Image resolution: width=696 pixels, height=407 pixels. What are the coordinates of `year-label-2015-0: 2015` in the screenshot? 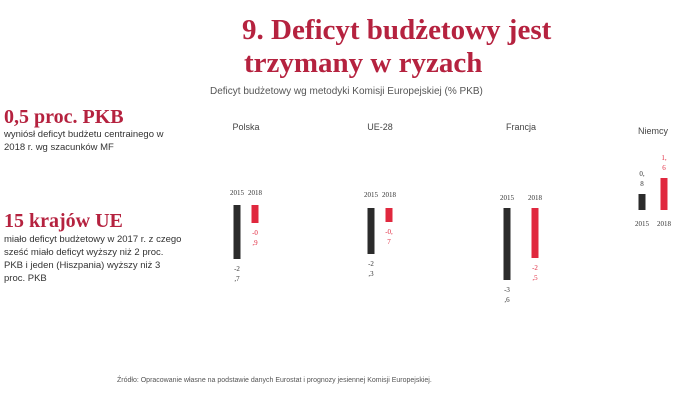 It's located at (237, 193).